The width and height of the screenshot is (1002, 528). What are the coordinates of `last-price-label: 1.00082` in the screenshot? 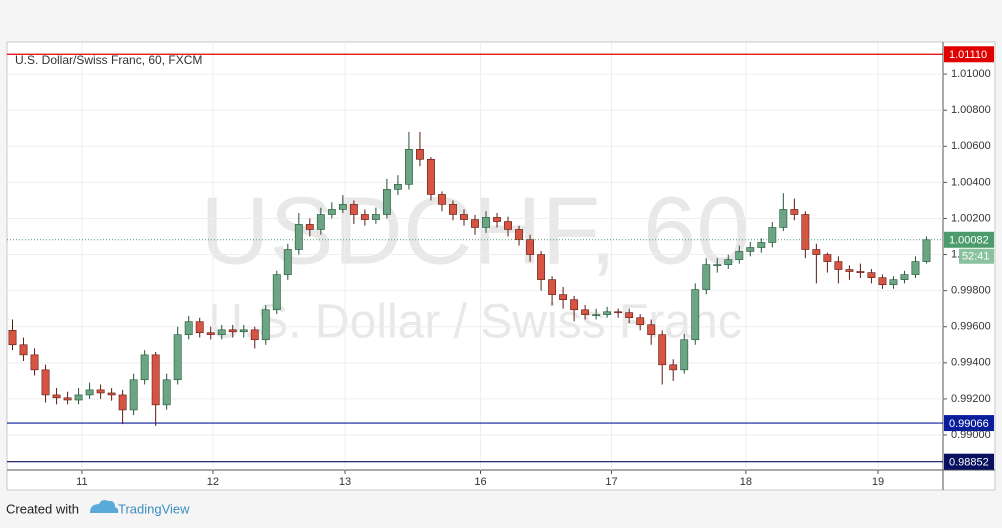 It's located at (969, 241).